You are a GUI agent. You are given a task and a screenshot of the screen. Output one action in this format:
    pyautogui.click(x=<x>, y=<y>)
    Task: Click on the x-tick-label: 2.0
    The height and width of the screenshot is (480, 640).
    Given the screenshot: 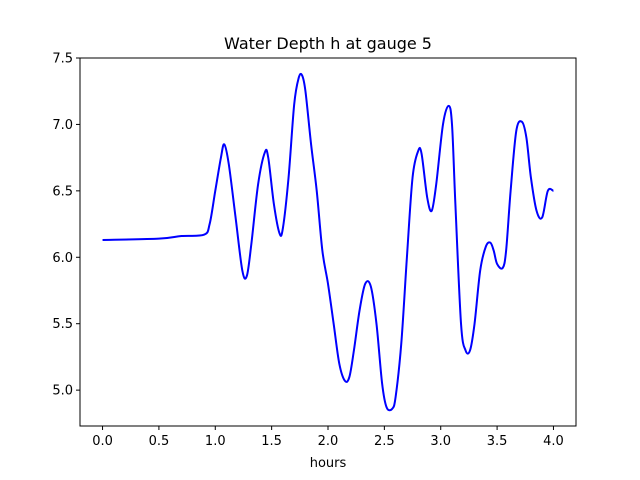 What is the action you would take?
    pyautogui.click(x=328, y=441)
    